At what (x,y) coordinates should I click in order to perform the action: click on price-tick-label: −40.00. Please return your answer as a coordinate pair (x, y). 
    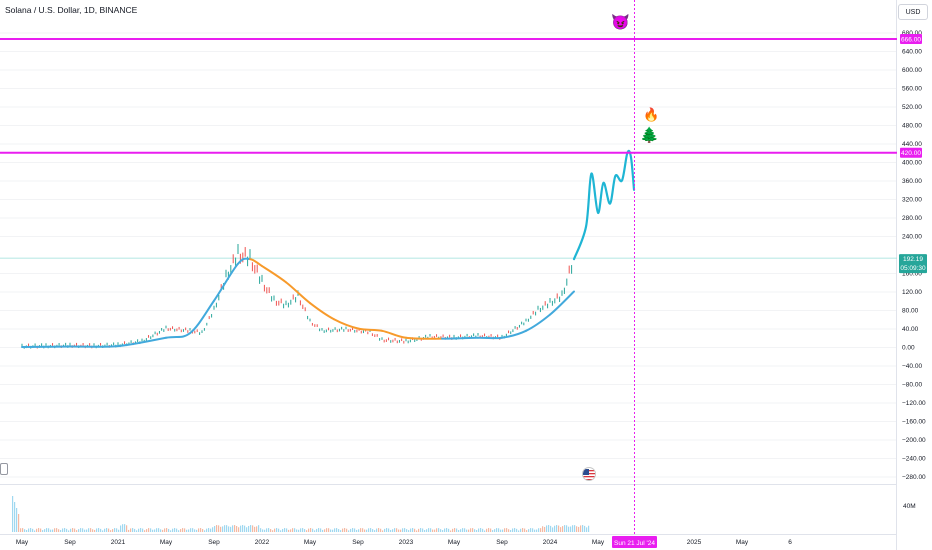
    Looking at the image, I should click on (912, 366).